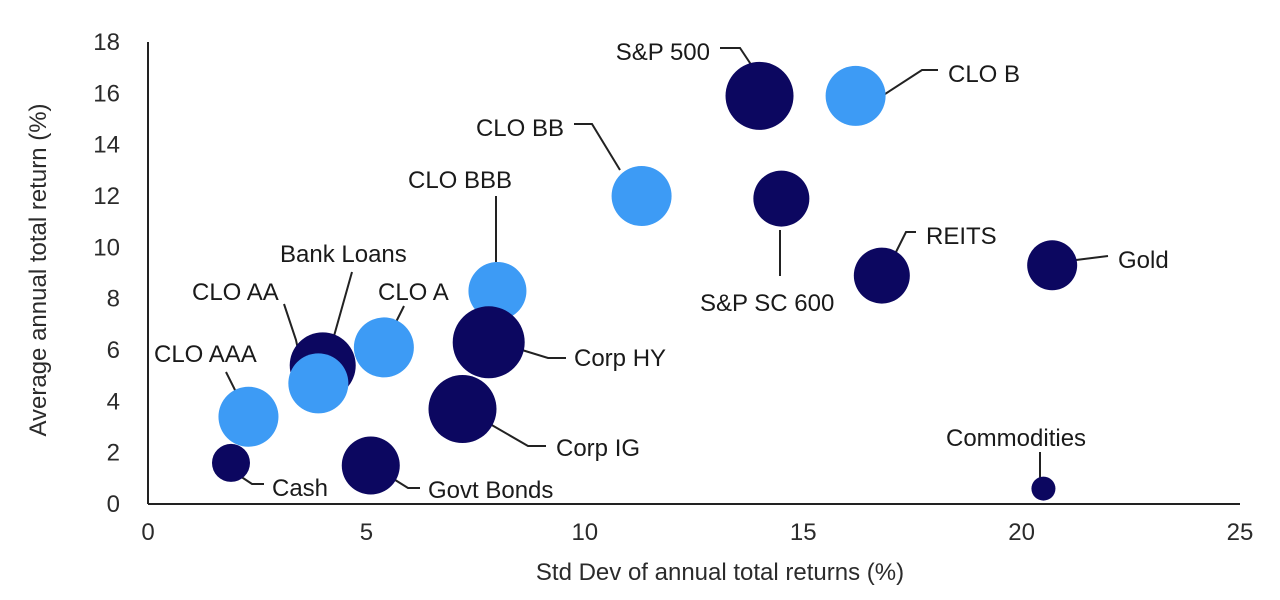  Describe the element at coordinates (370, 465) in the screenshot. I see `bubble-govt-bonds` at that location.